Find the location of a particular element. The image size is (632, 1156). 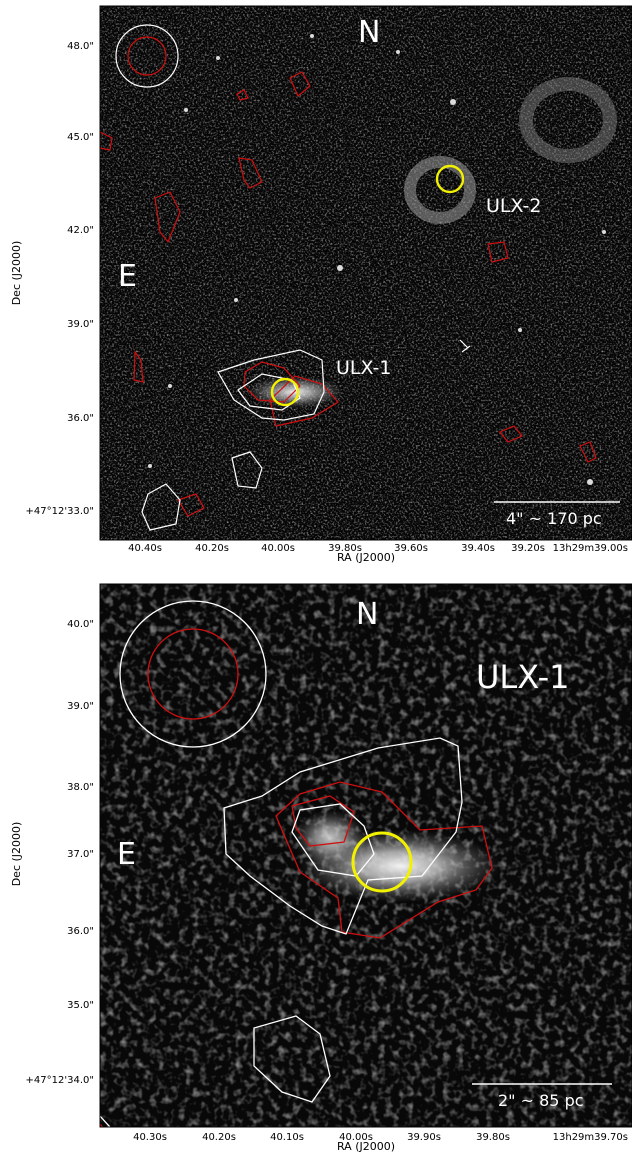

ulx2-ring-nebula is located at coordinates (440, 190).